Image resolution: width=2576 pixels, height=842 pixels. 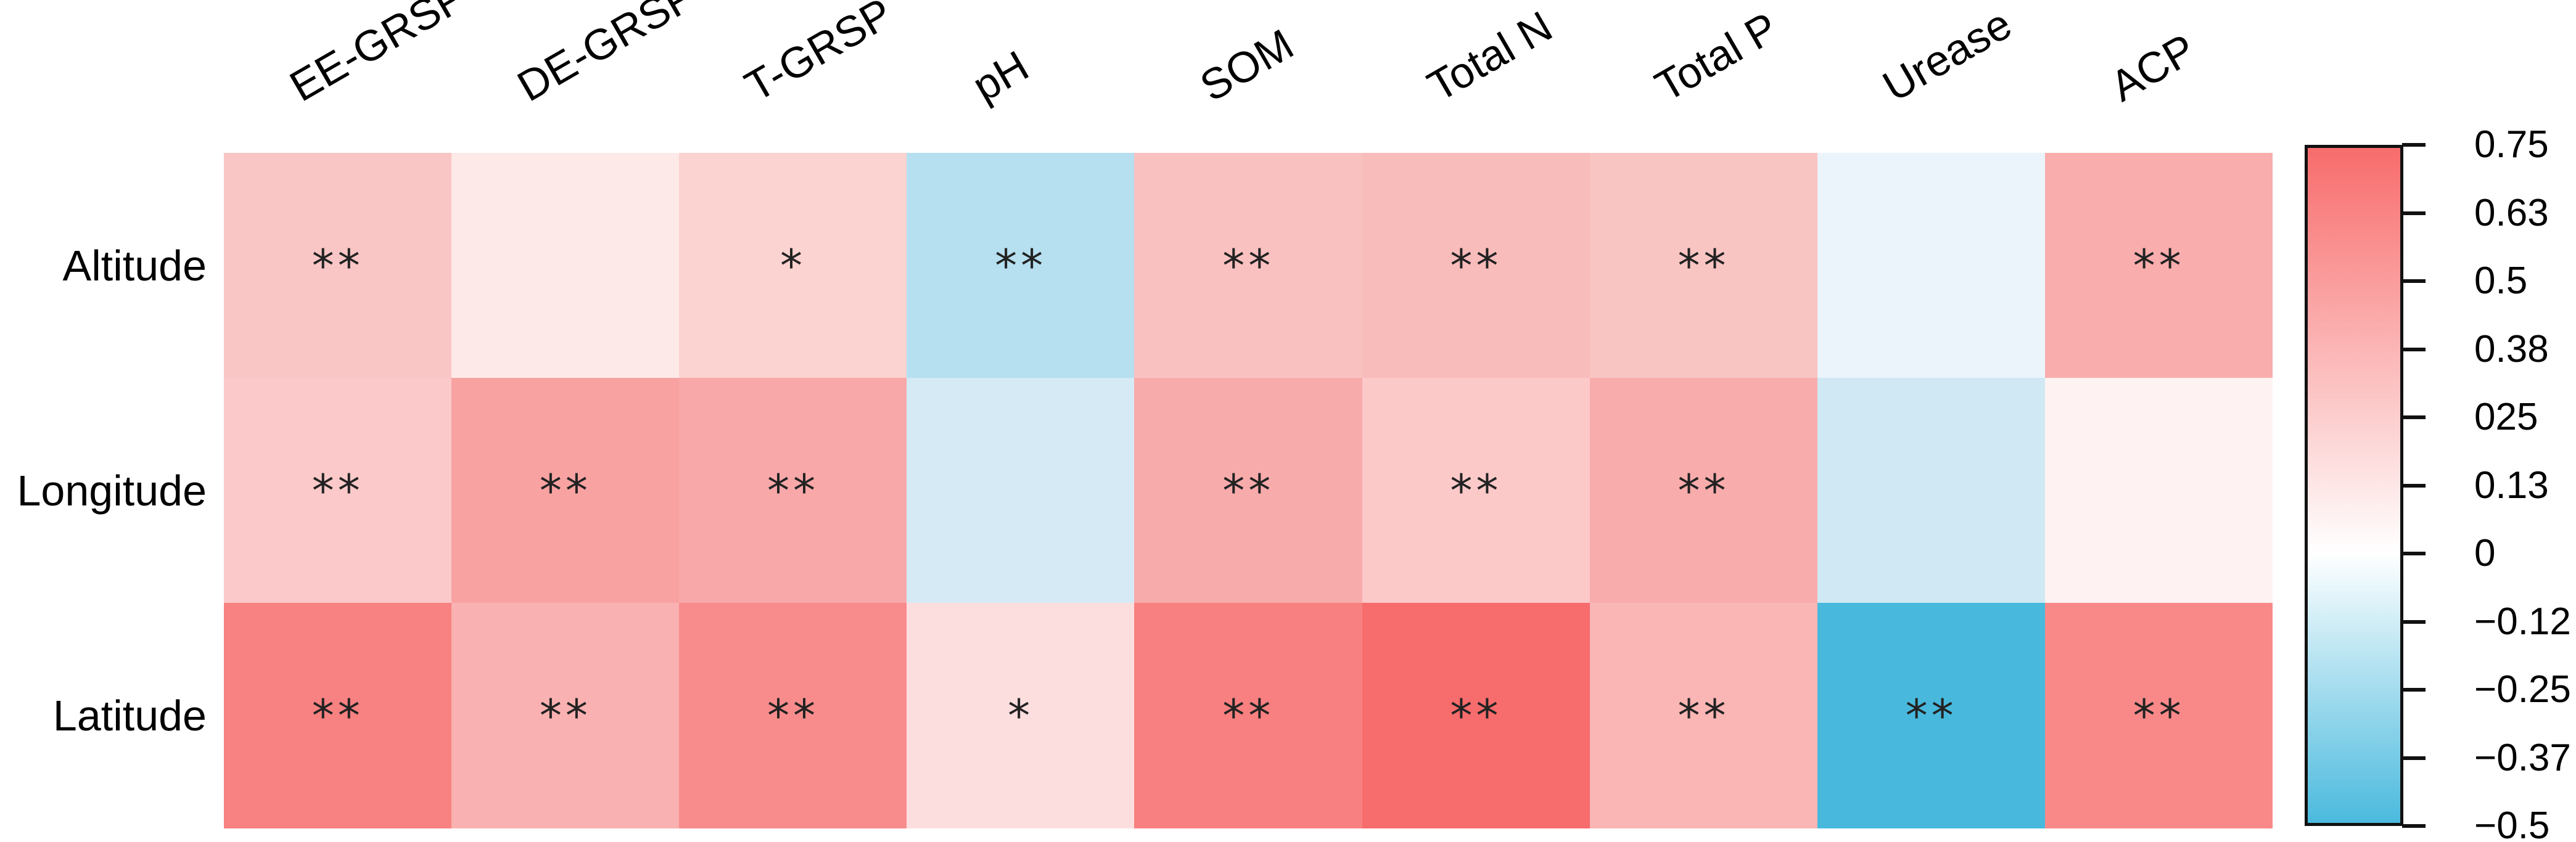 I want to click on colorbar-tick-label: 0.63, so click(x=2511, y=213).